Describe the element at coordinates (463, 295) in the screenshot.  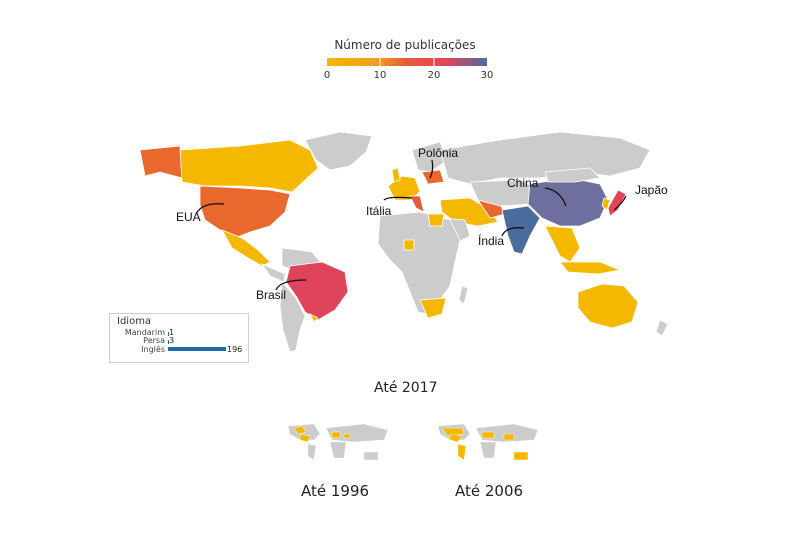
I see `madagascar` at that location.